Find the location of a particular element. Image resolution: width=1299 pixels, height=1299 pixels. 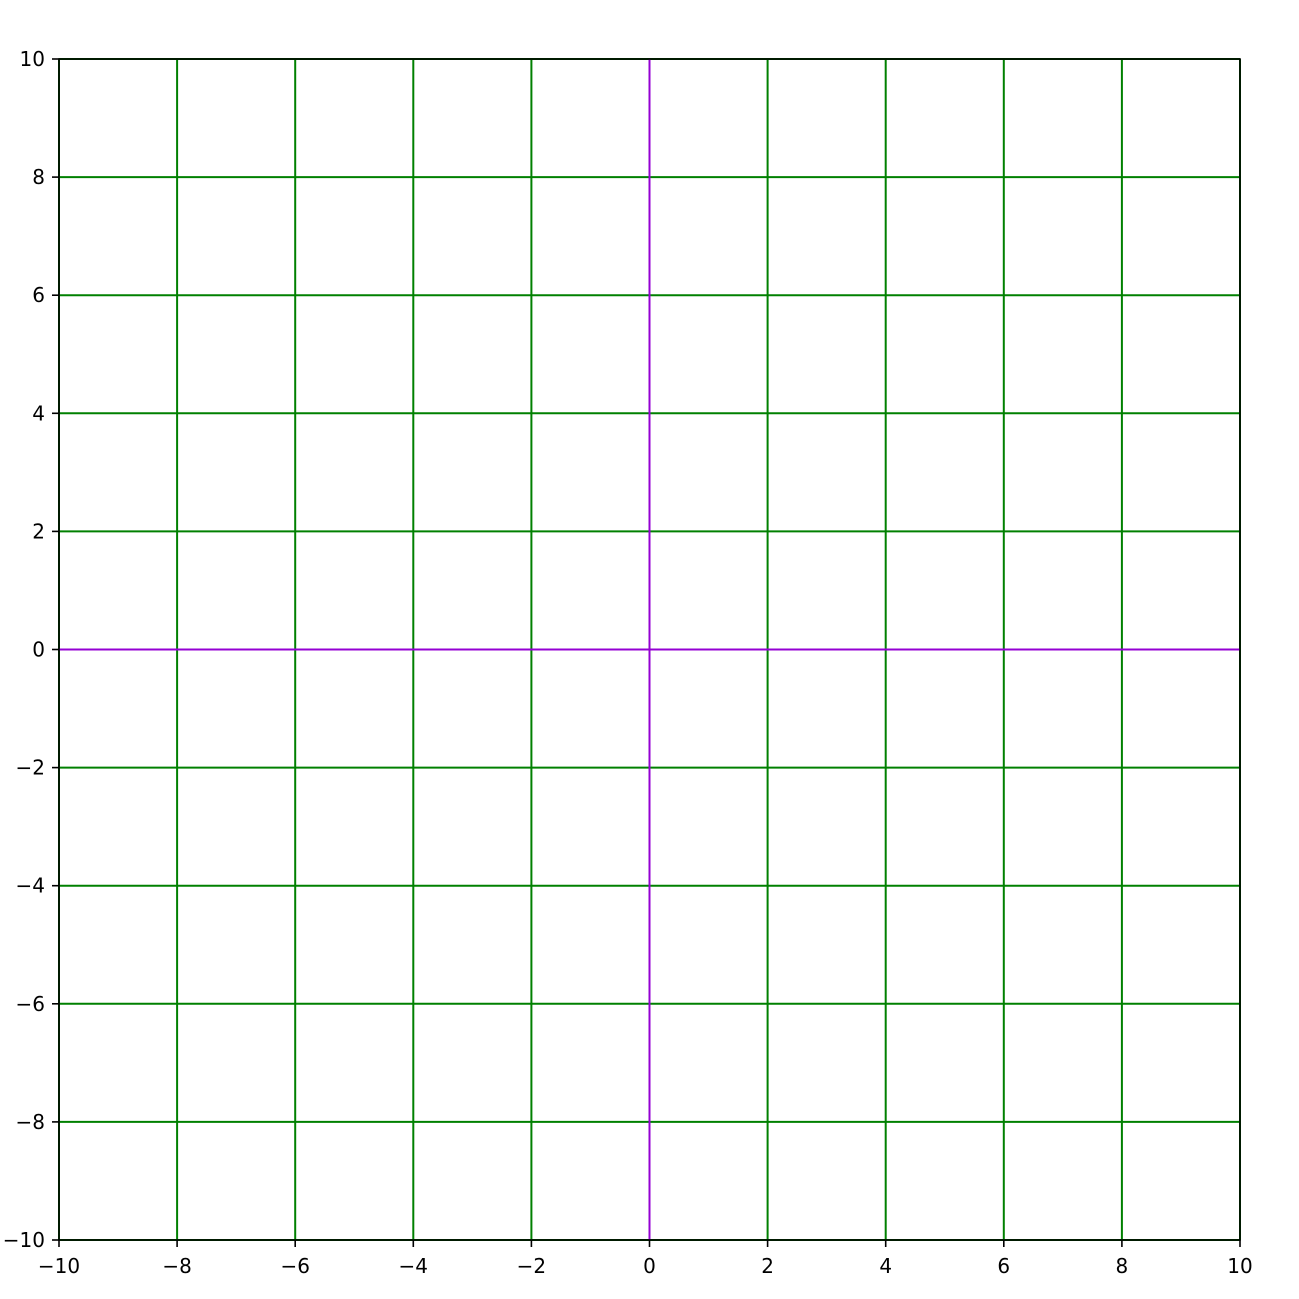

y-tick-label: −8 is located at coordinates (30, 1122).